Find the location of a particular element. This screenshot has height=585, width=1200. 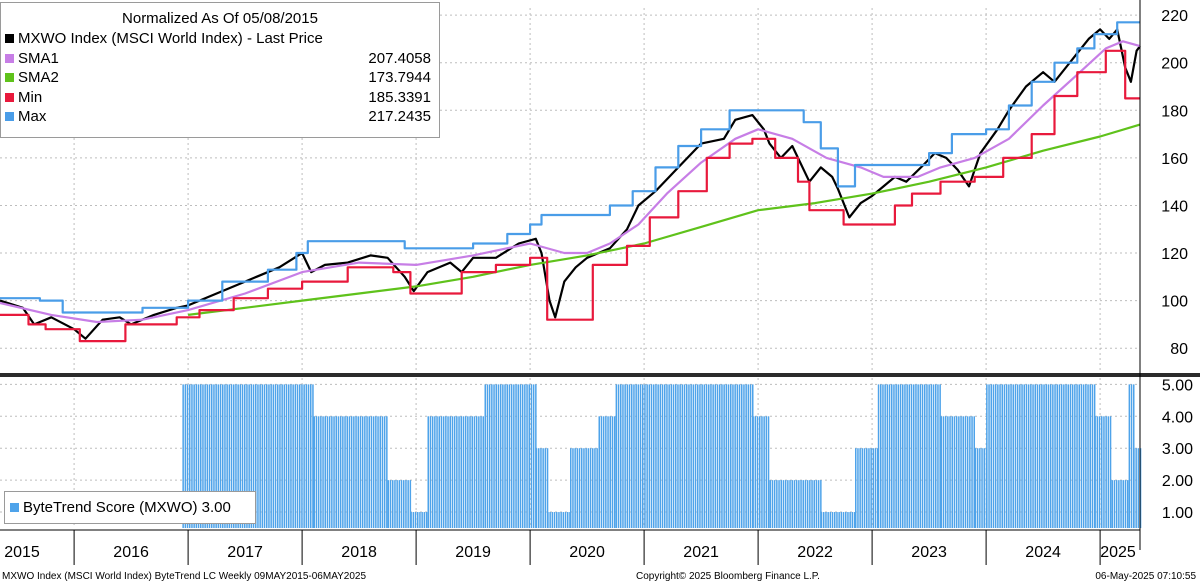

y-tick-label: 100 is located at coordinates (1174, 302).